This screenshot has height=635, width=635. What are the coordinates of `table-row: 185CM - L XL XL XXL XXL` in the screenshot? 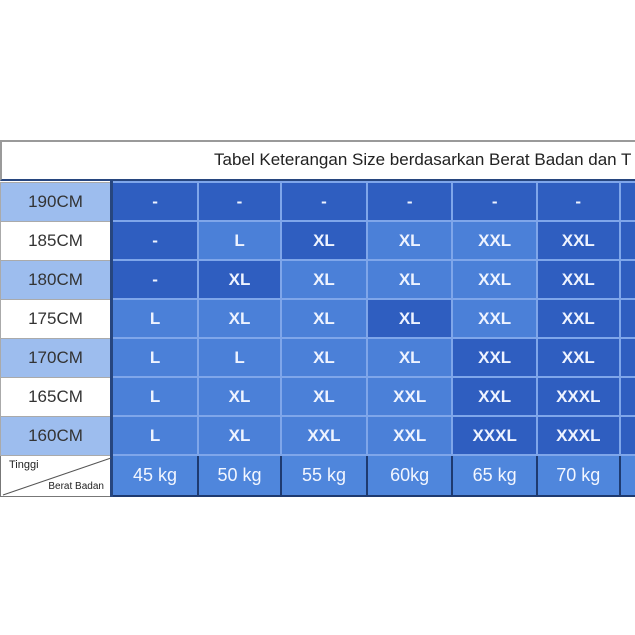 It's located at (317, 240).